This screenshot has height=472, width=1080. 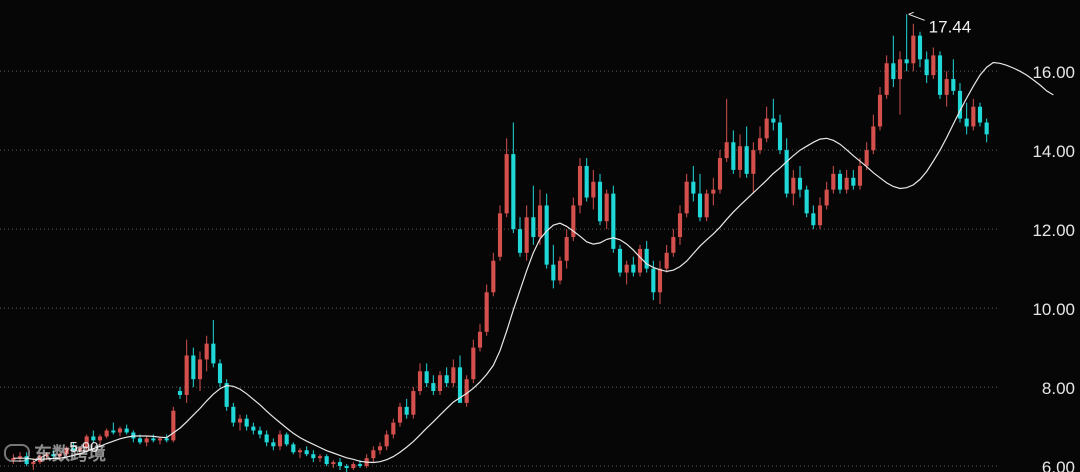 What do you see at coordinates (17, 453) in the screenshot?
I see `watermark-logo-icon` at bounding box center [17, 453].